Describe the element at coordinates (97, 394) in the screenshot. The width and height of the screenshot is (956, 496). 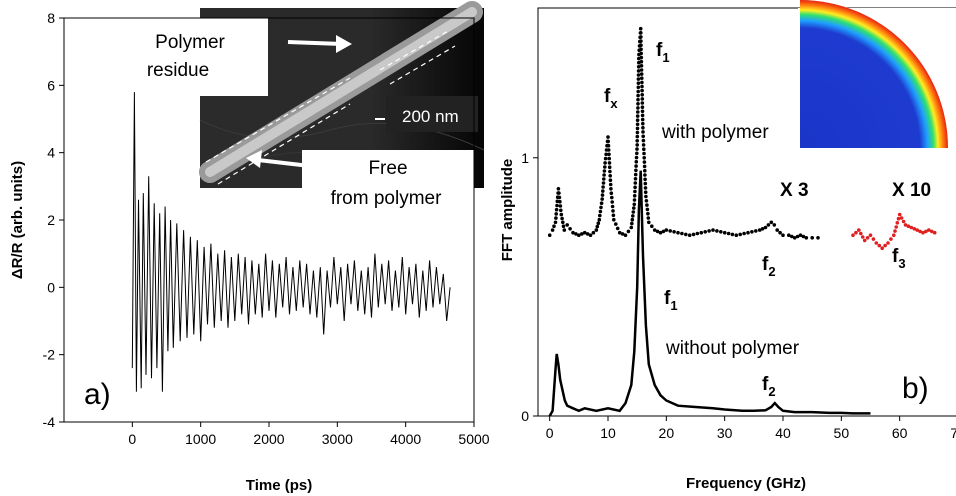
I see `panel-label-a: a)` at that location.